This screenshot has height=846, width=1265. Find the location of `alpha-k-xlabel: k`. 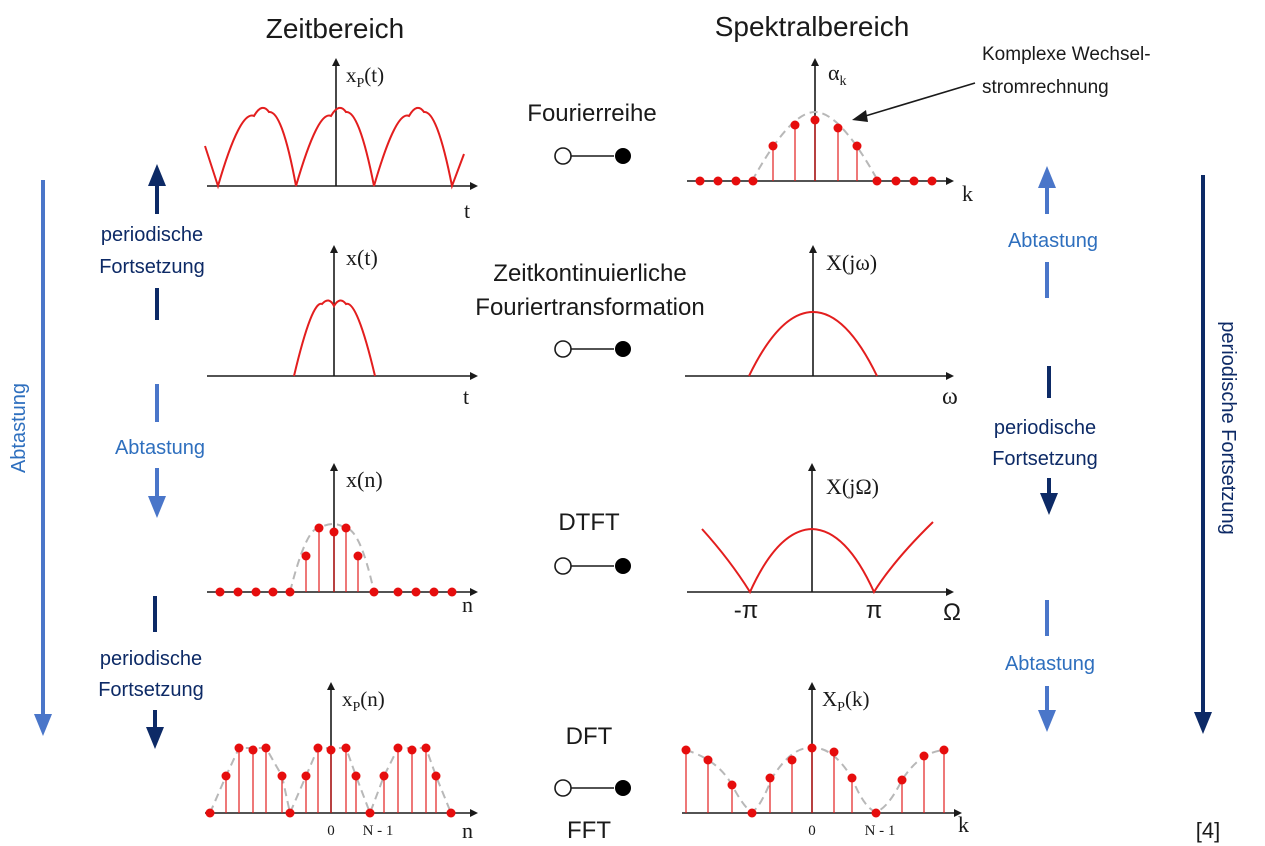

alpha-k-xlabel: k is located at coordinates (967, 193).